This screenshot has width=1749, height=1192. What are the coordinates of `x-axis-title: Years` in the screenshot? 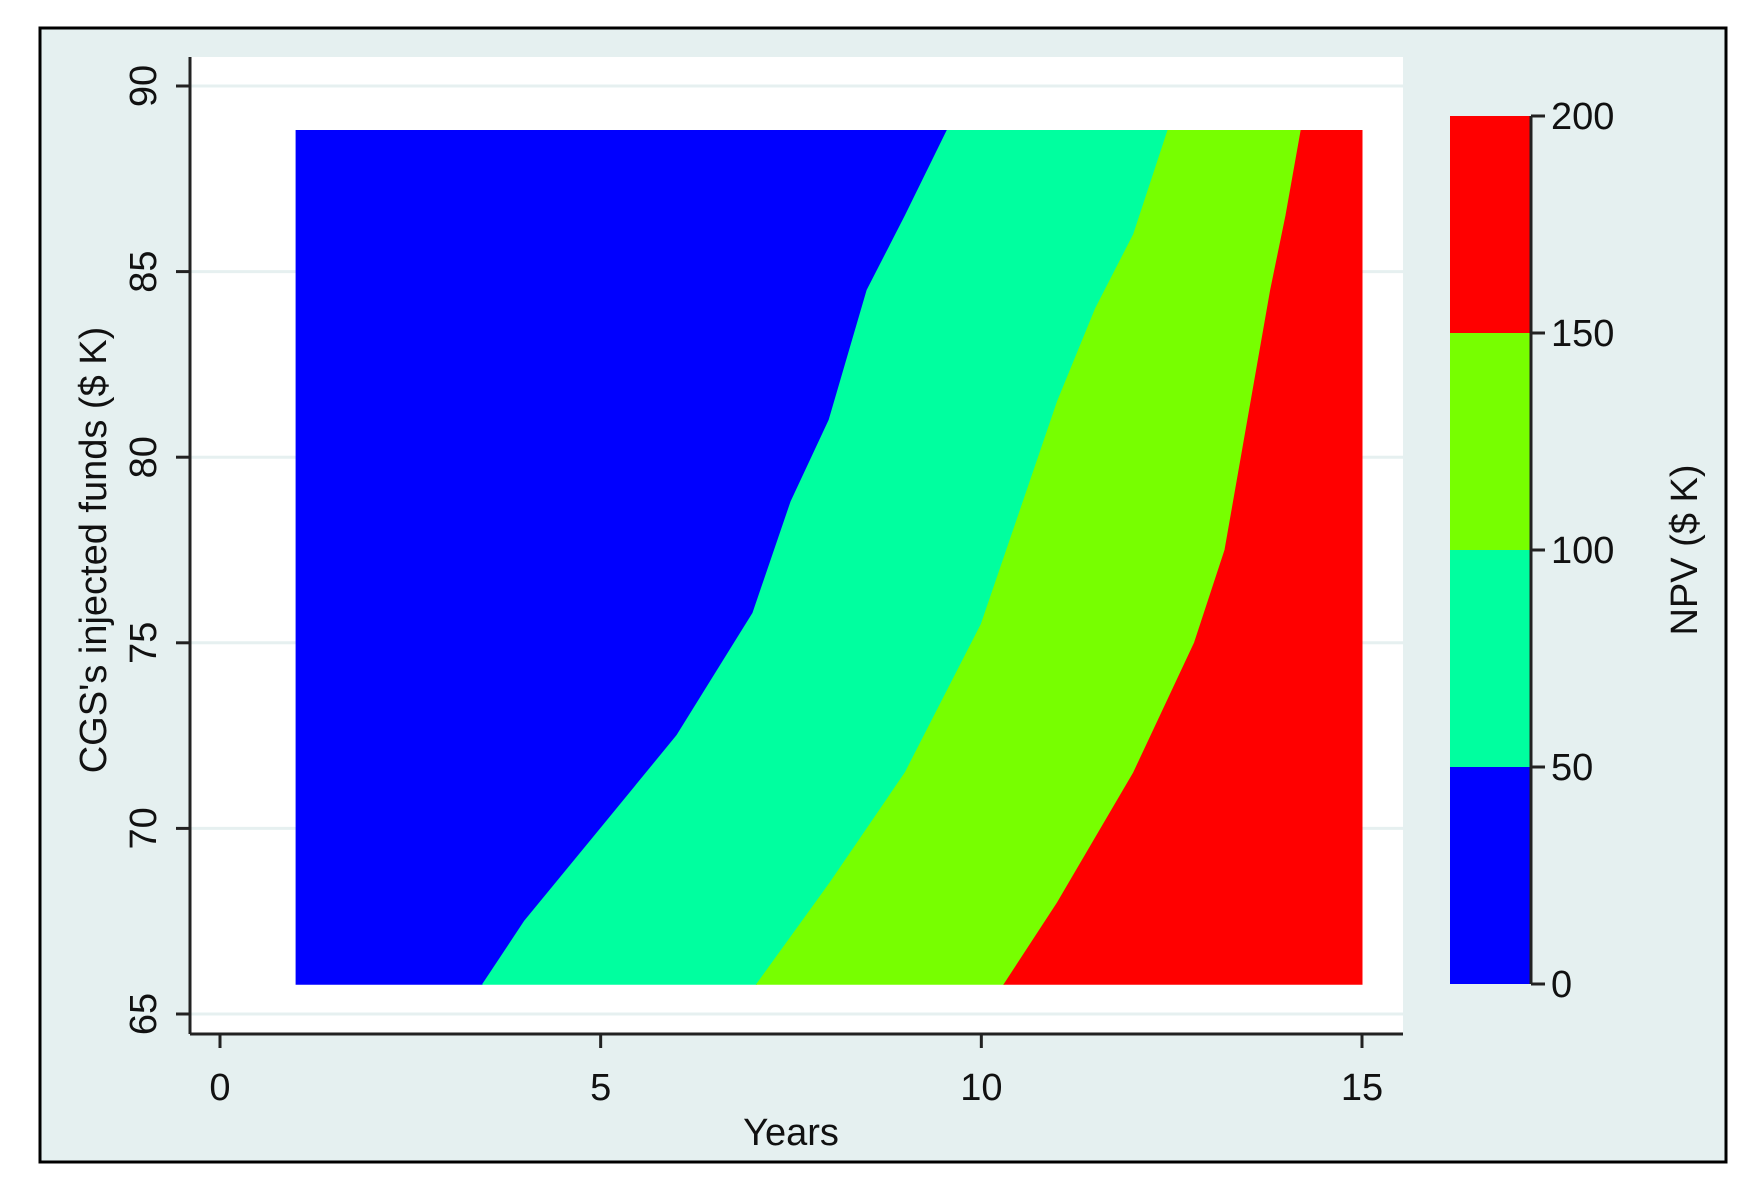 It's located at (791, 1133).